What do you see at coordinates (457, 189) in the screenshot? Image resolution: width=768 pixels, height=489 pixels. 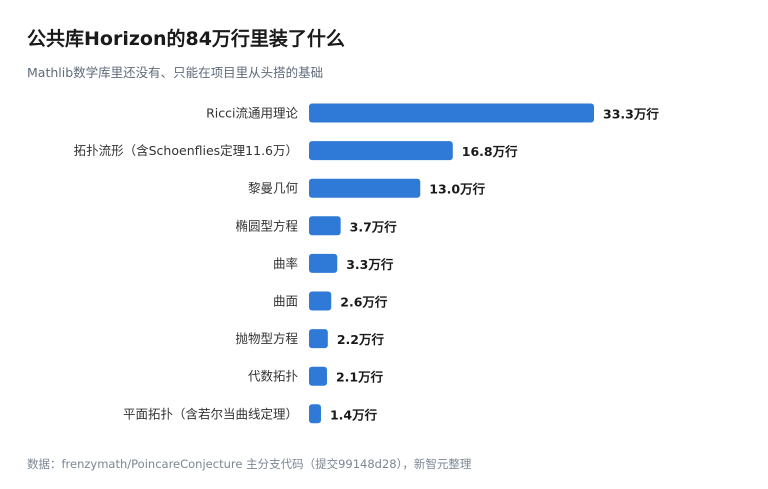 I see `value-label: 13.0万行` at bounding box center [457, 189].